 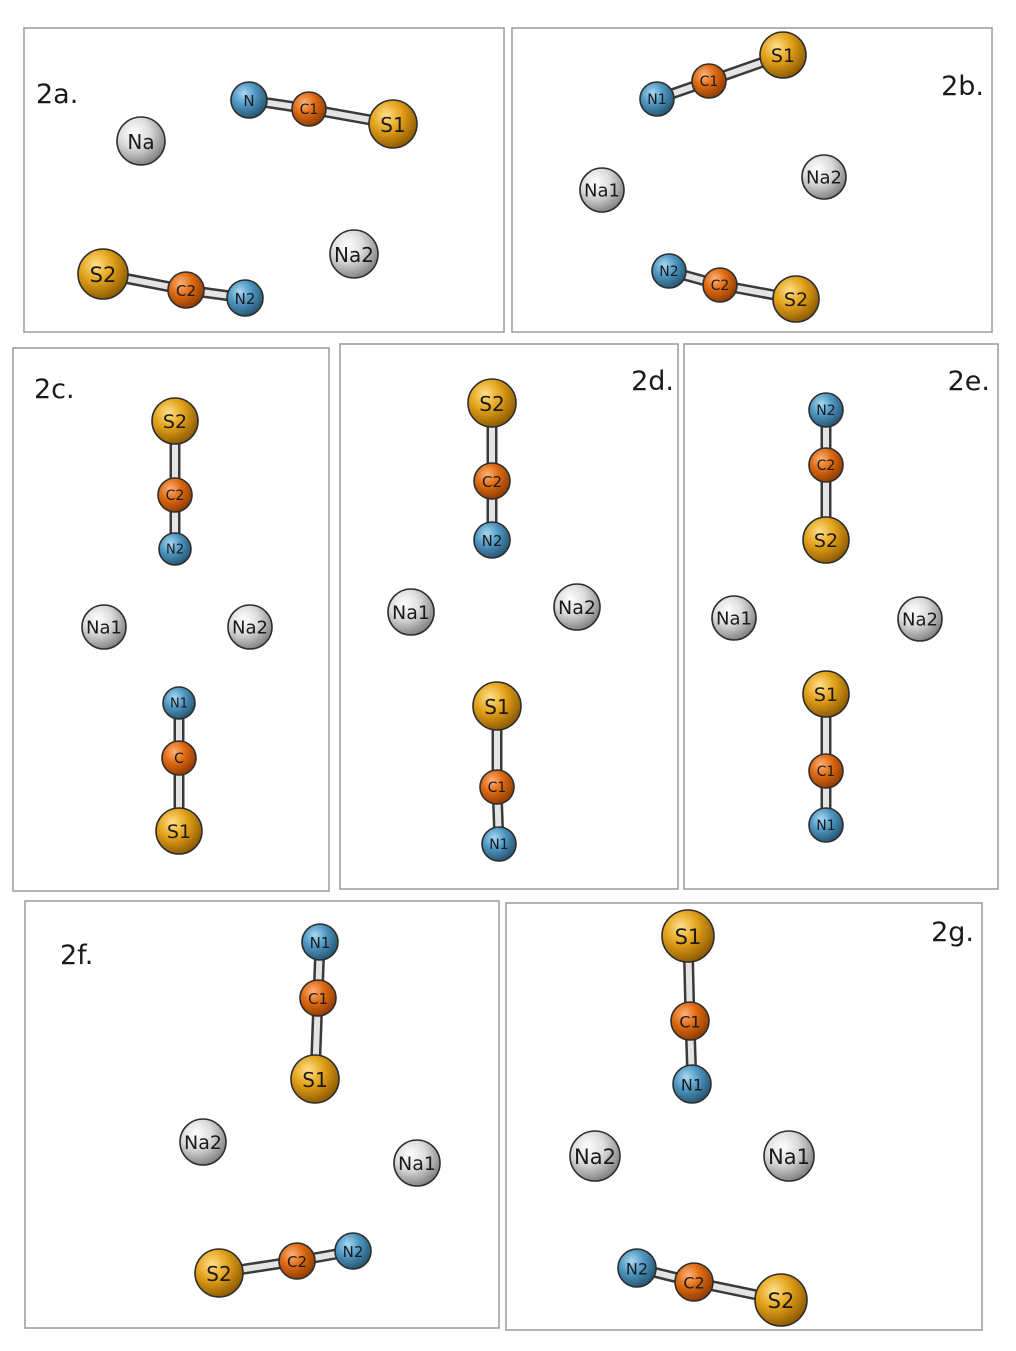 I want to click on panel-label: 2d., so click(x=652, y=381).